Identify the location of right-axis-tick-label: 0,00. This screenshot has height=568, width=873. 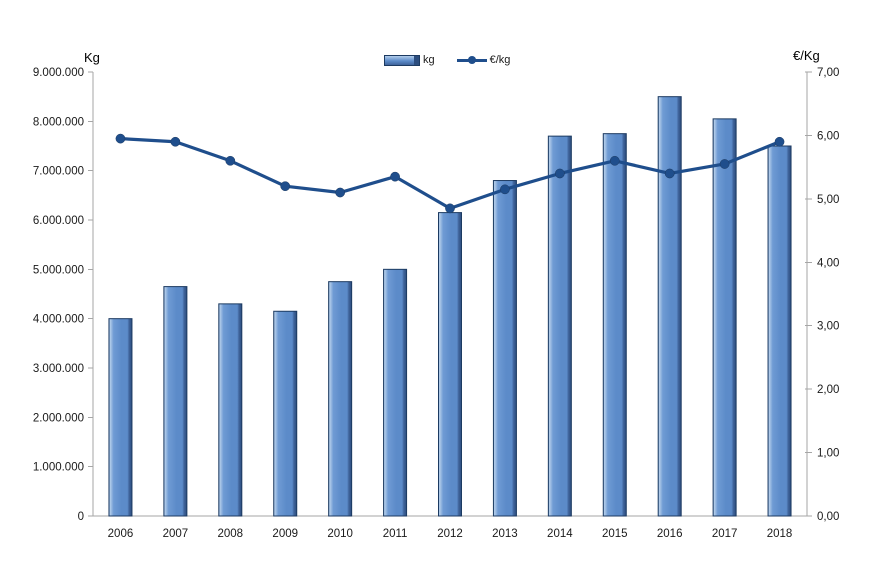
(828, 517).